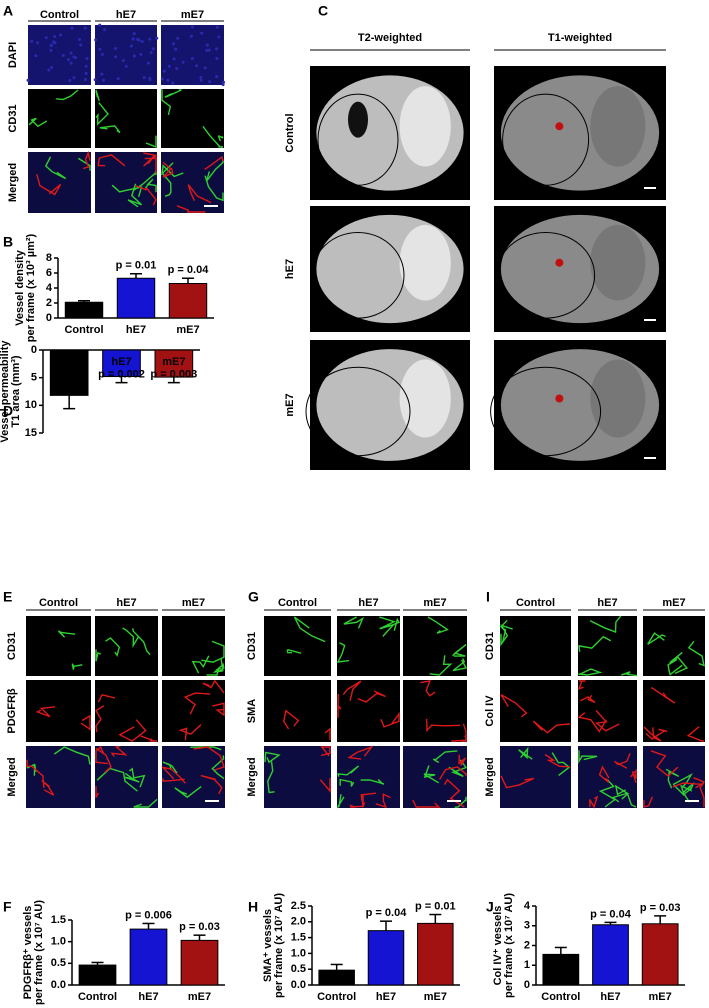 The height and width of the screenshot is (1008, 709). What do you see at coordinates (323, 11) in the screenshot?
I see `panel-letter: C` at bounding box center [323, 11].